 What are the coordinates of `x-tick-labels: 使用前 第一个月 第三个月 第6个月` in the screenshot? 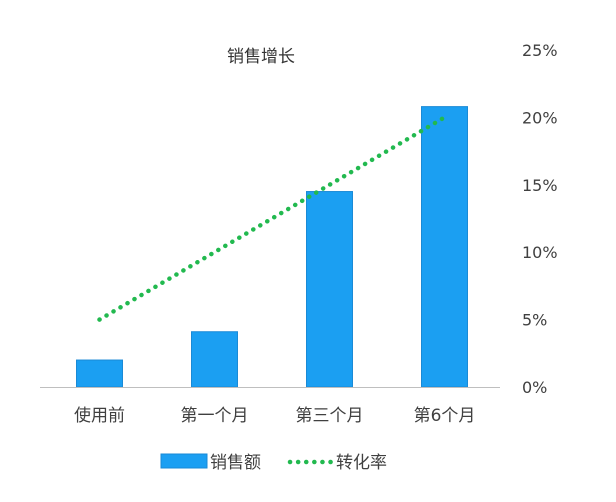 It's located at (274, 415).